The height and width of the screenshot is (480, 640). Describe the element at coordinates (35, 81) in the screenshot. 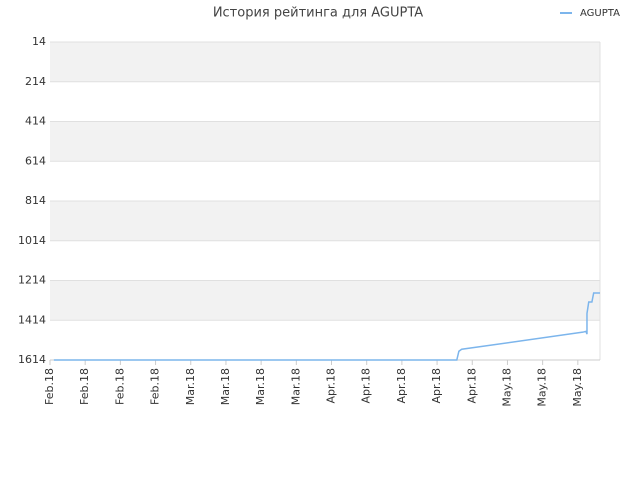

I see `y-tick-label: 214` at that location.